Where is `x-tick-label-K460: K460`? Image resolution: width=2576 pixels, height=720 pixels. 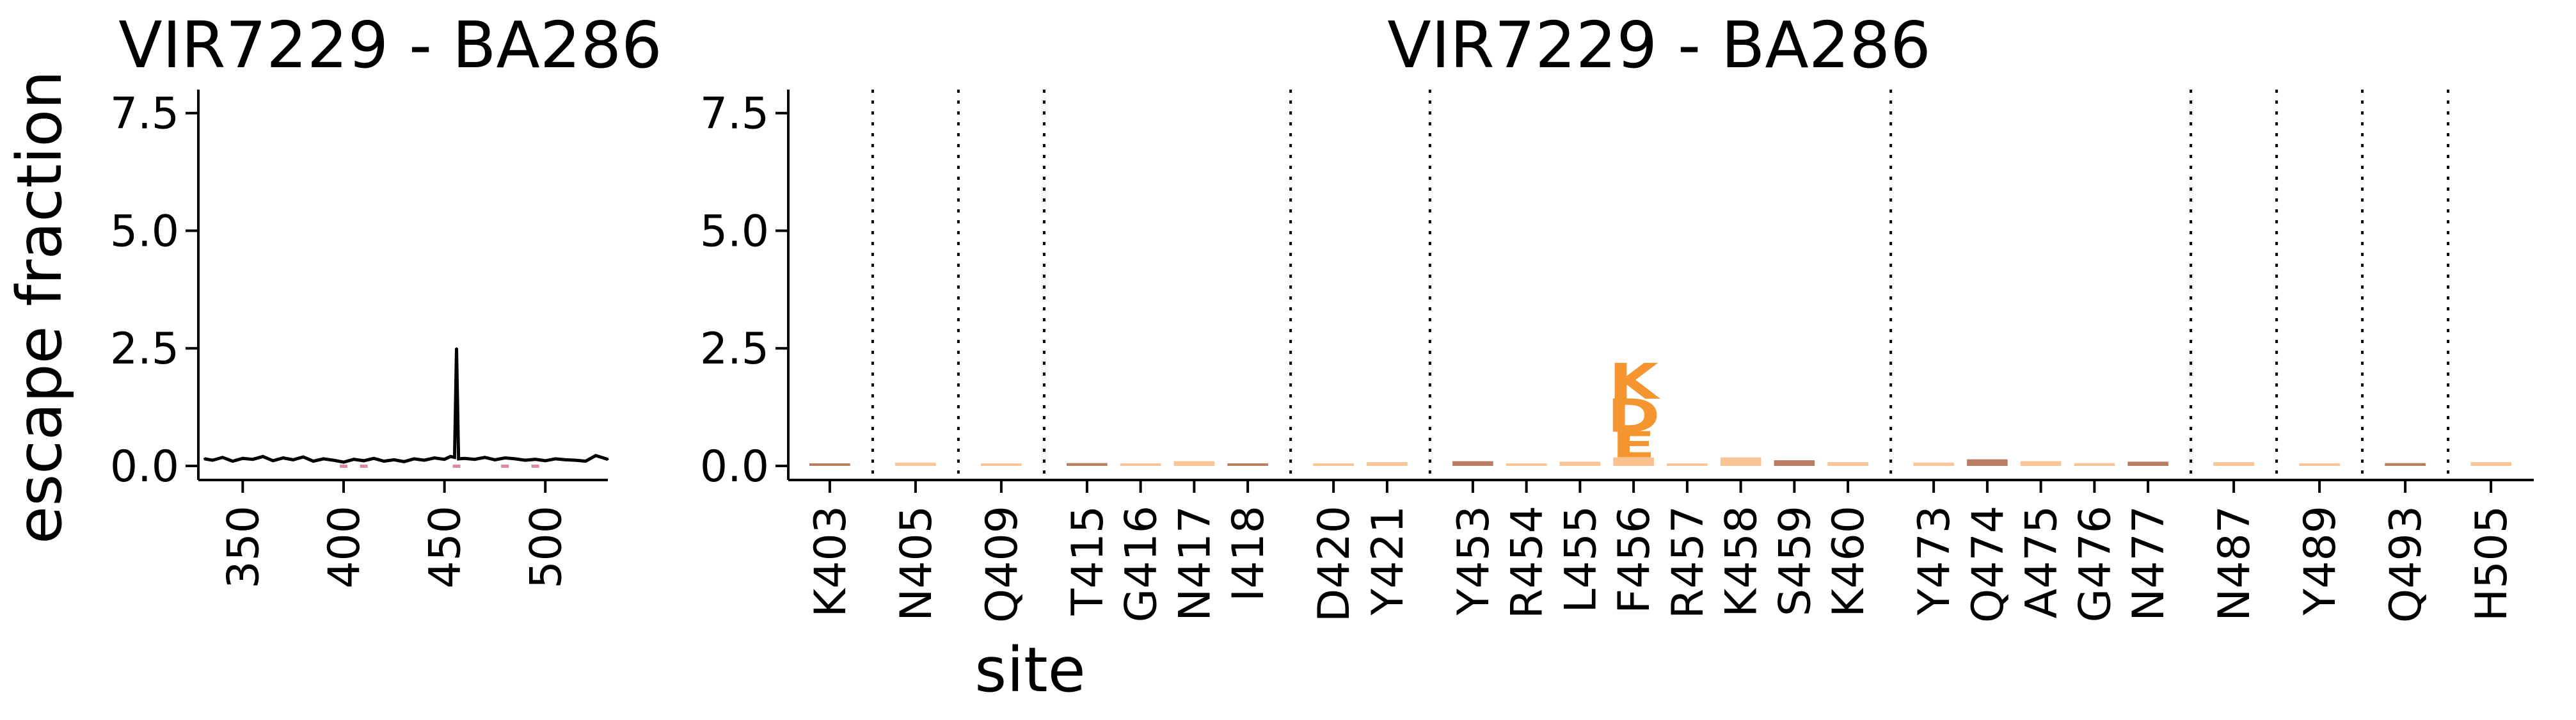 x-tick-label-K460: K460 is located at coordinates (1849, 561).